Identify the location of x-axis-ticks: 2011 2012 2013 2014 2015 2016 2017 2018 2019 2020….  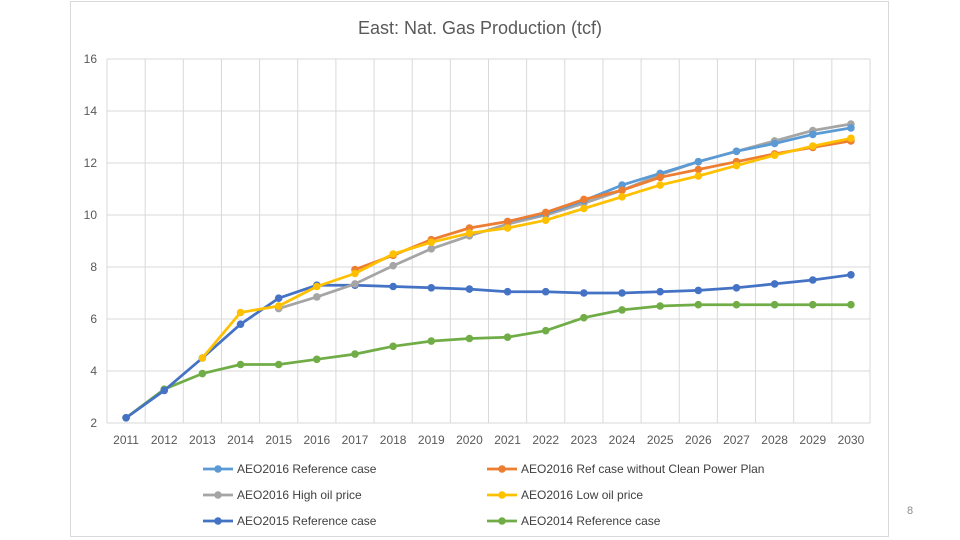
(488, 440).